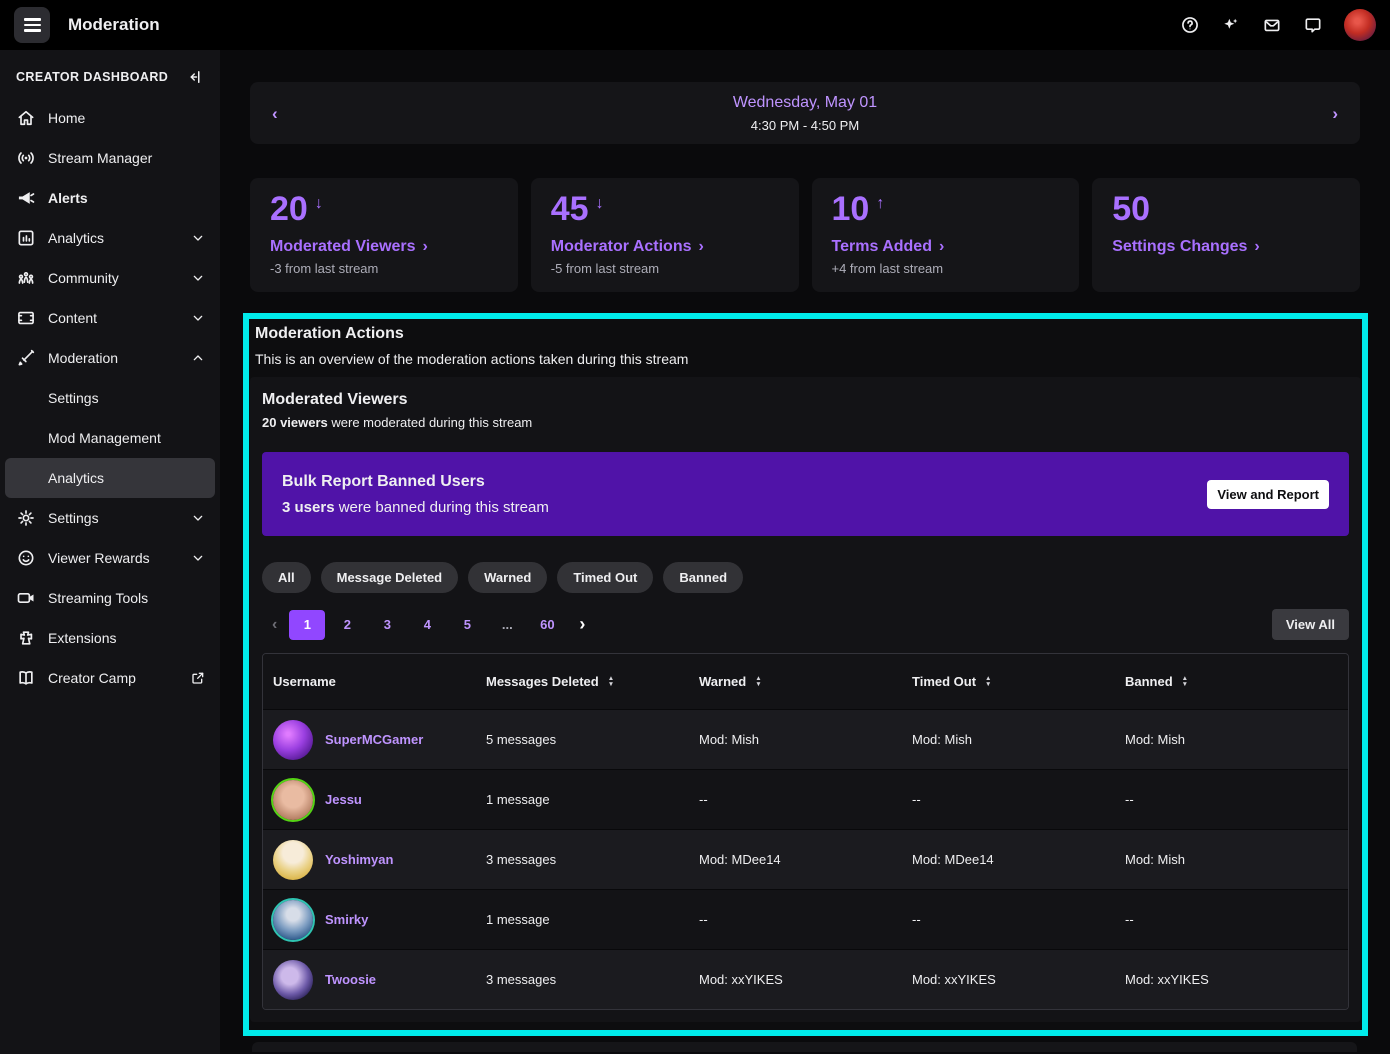  What do you see at coordinates (27, 678) in the screenshot?
I see `book-icon` at bounding box center [27, 678].